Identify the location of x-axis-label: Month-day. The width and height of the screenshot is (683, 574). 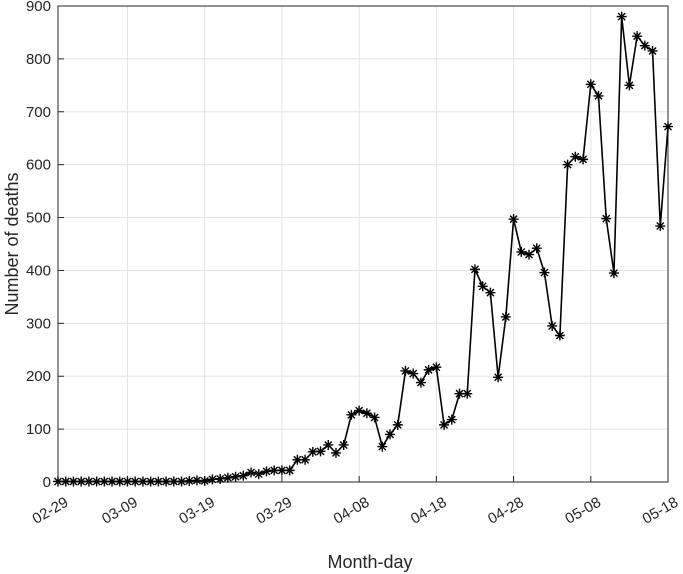
(369, 562).